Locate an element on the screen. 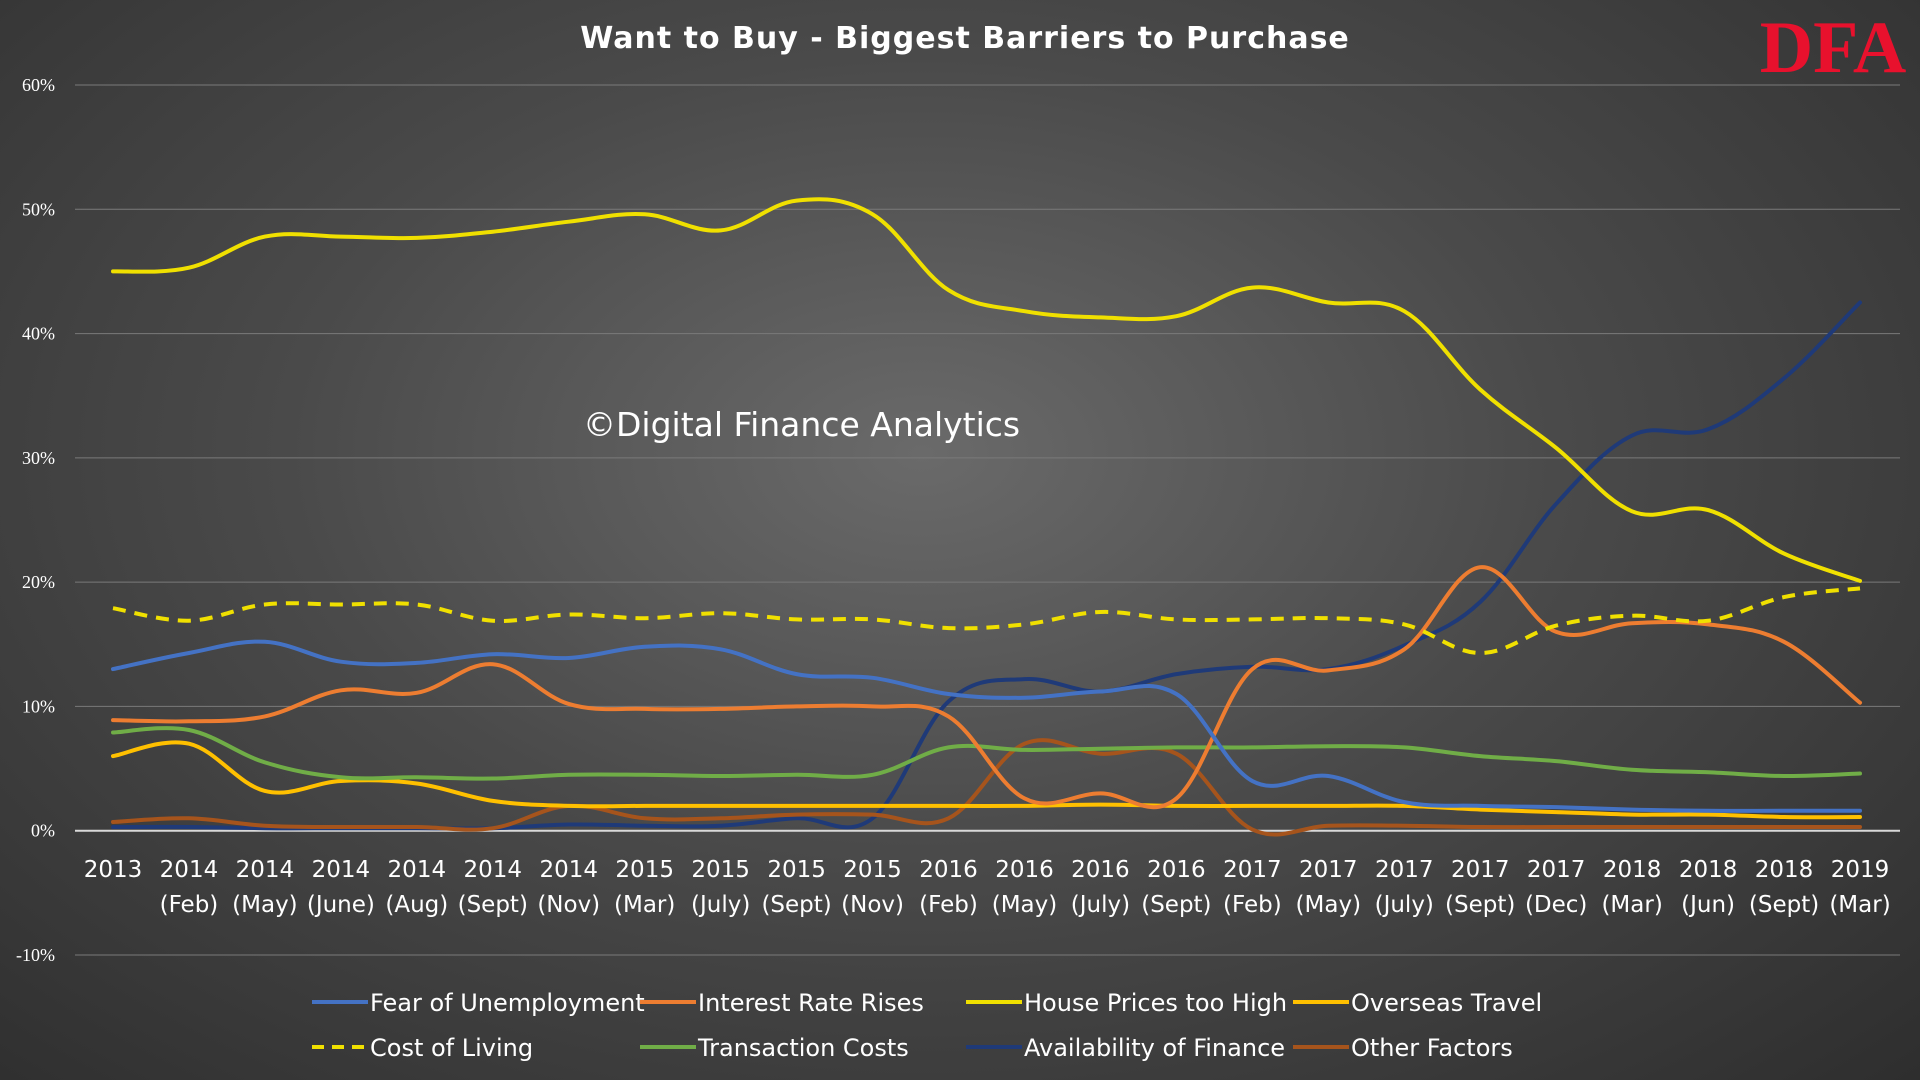  y-tick-label: 60% is located at coordinates (38, 85).